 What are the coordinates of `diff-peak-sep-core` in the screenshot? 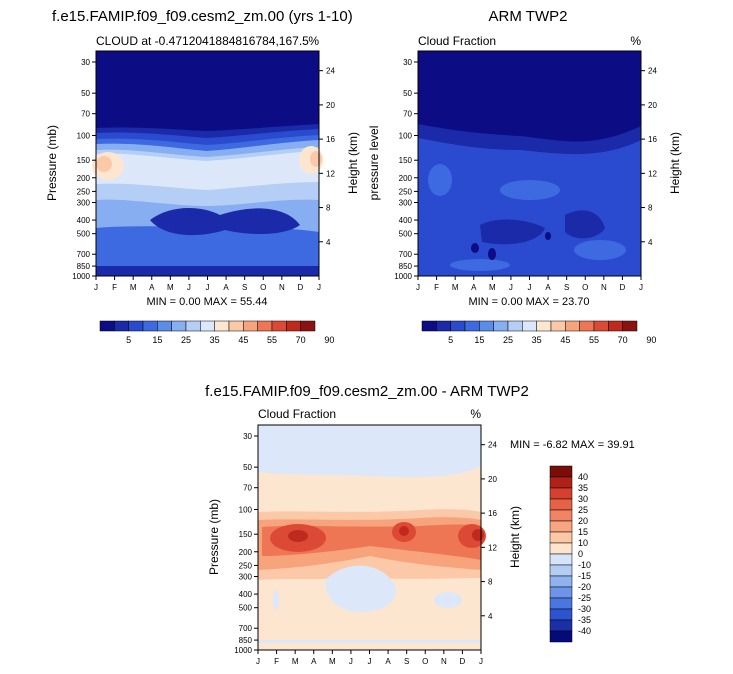 It's located at (404, 531).